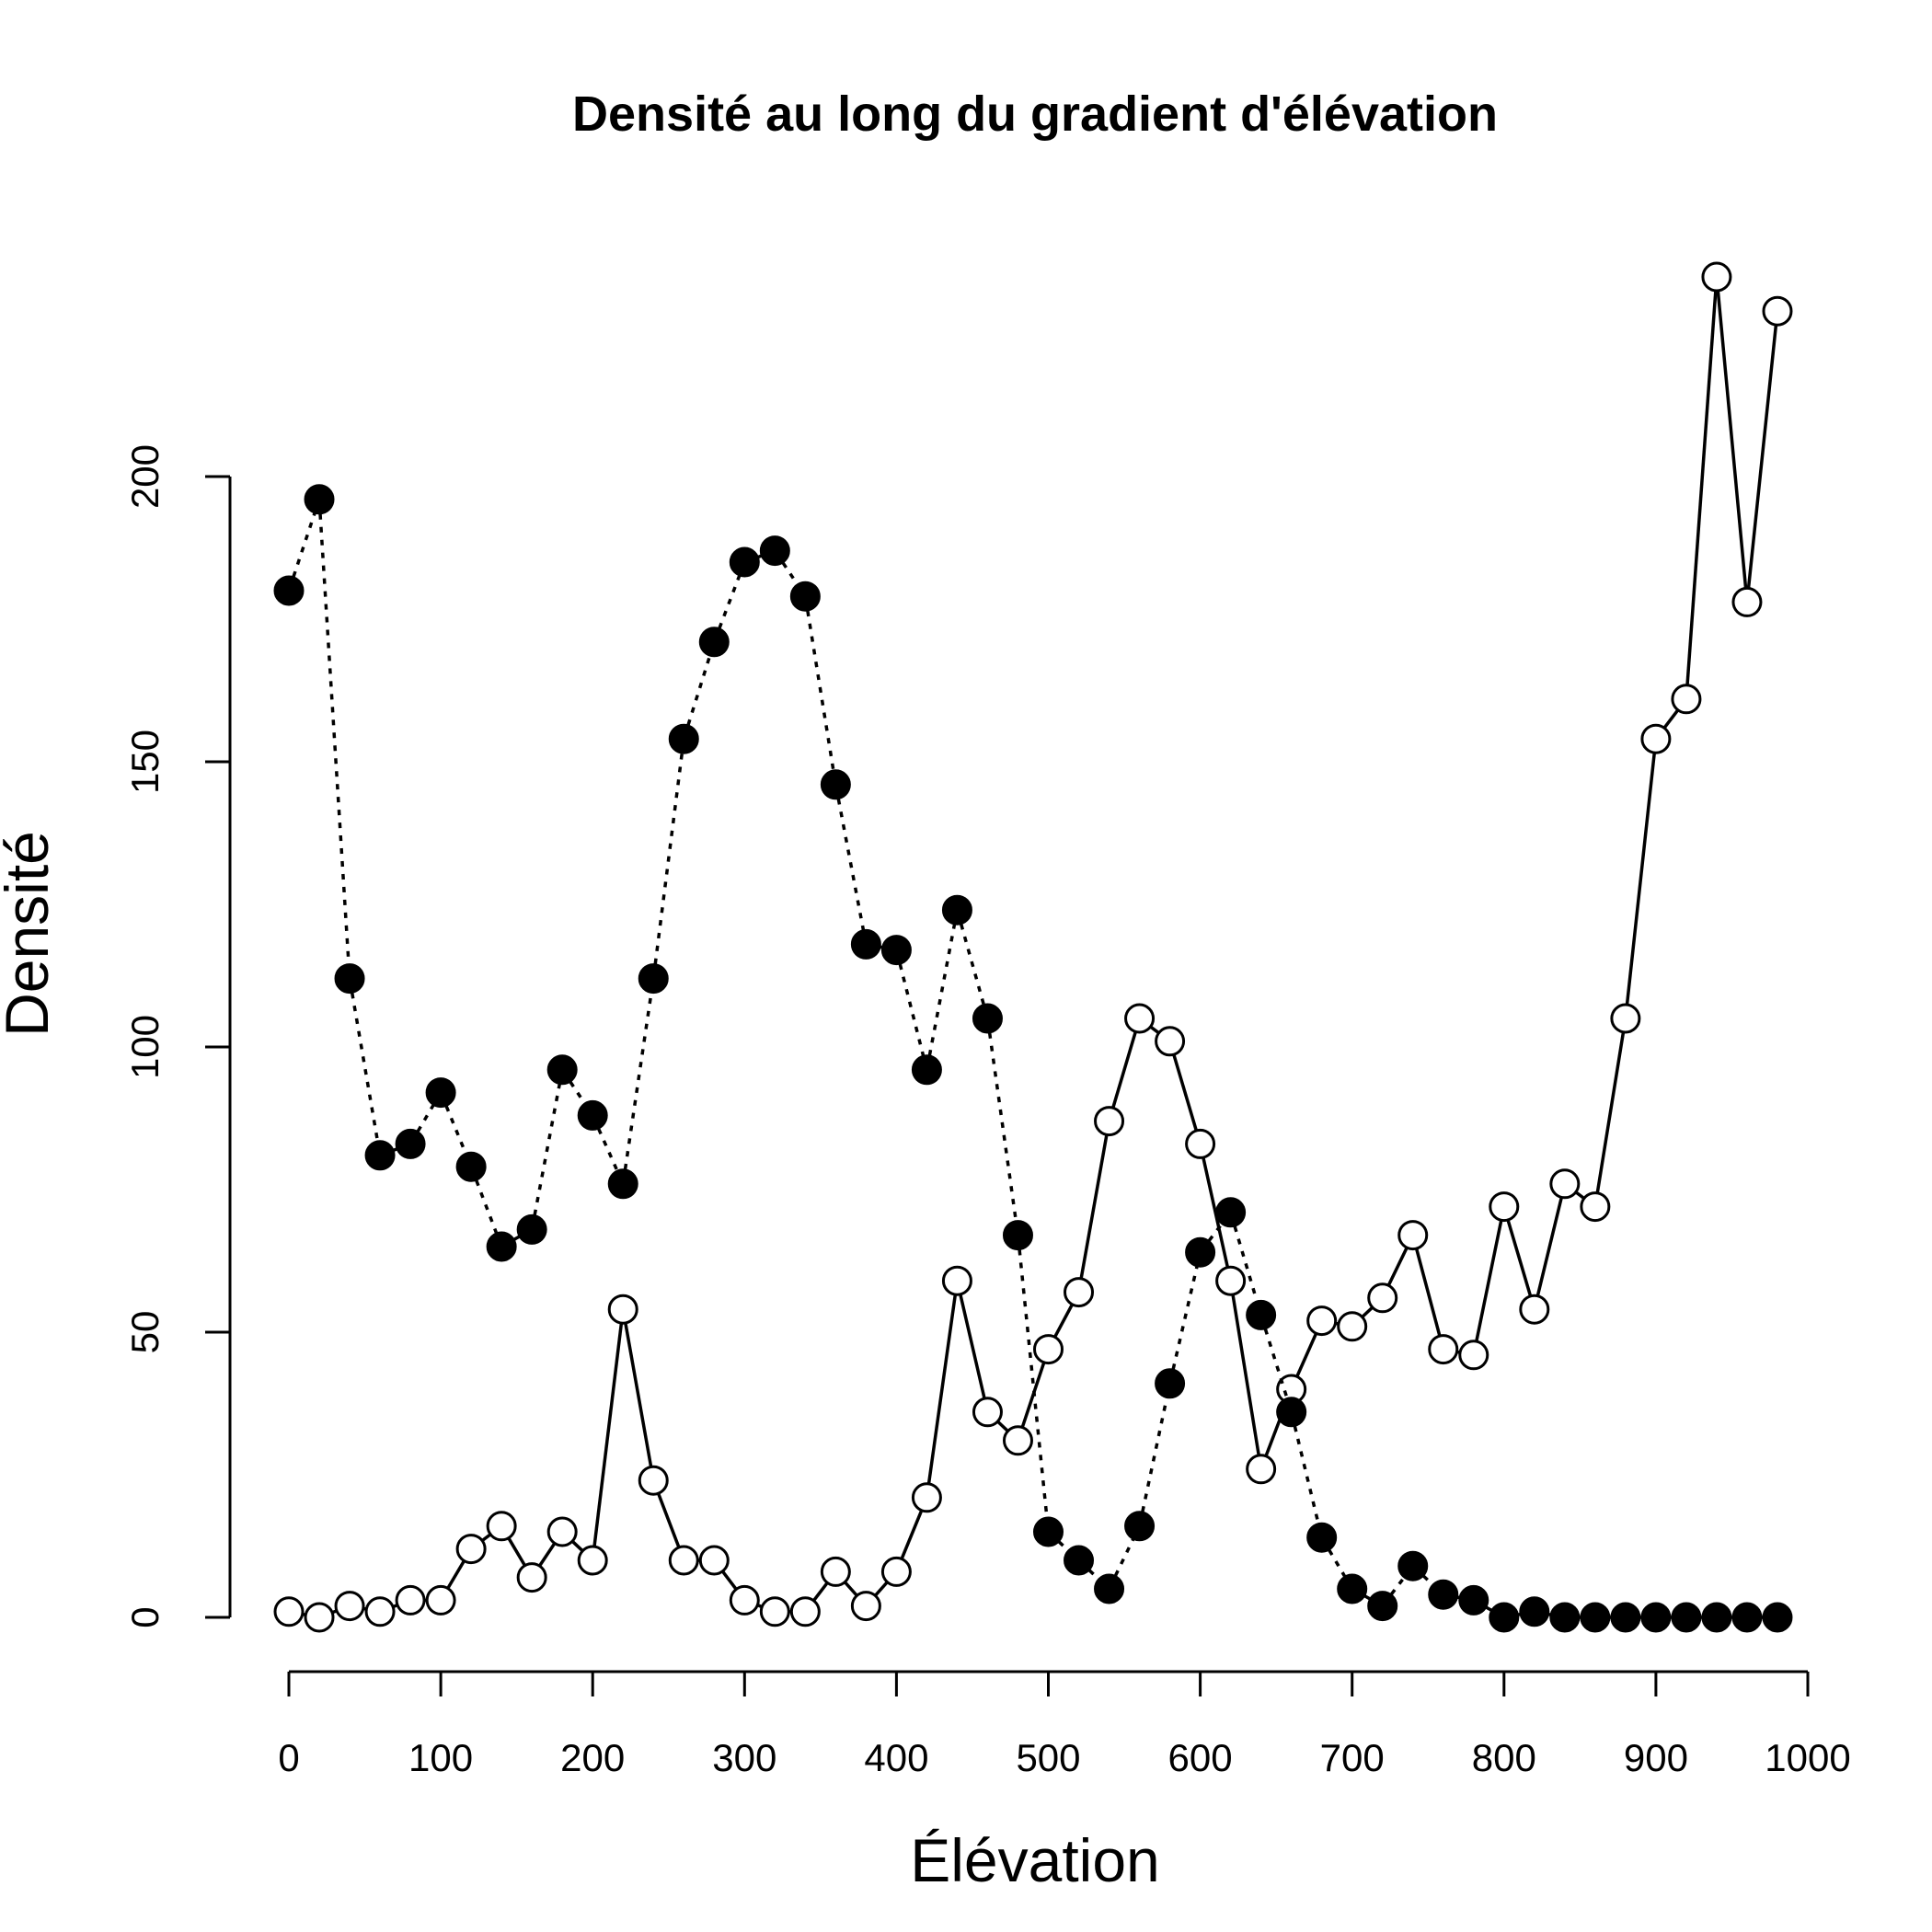 This screenshot has width=1932, height=1932. Describe the element at coordinates (744, 1757) in the screenshot. I see `x-tick-label: 300` at that location.